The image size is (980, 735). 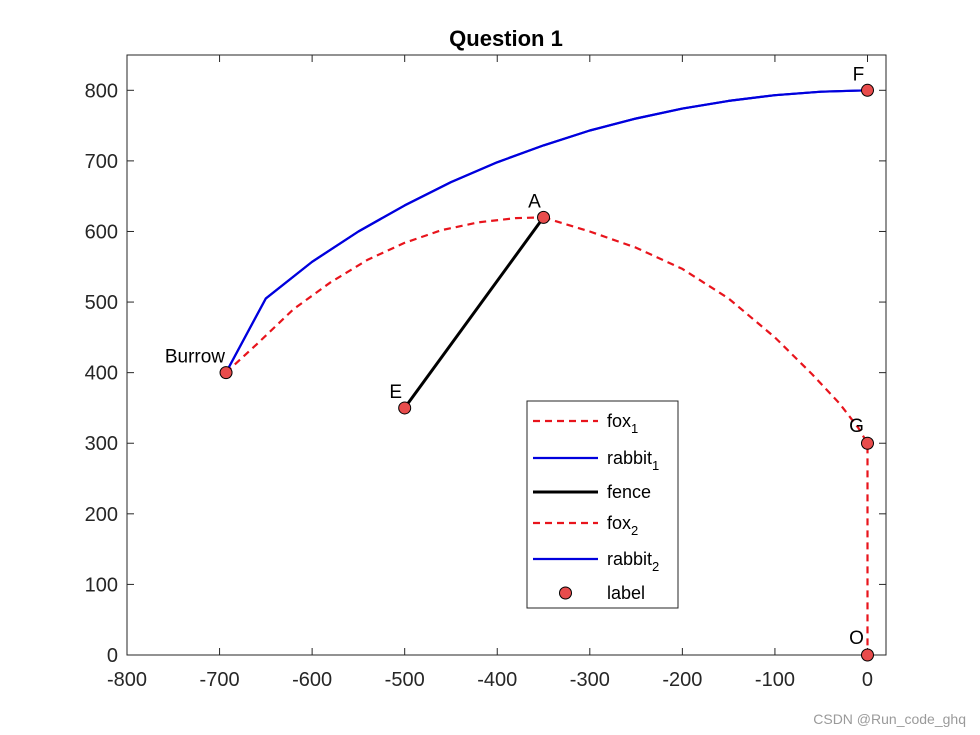 I want to click on point-label: O, so click(x=856, y=638).